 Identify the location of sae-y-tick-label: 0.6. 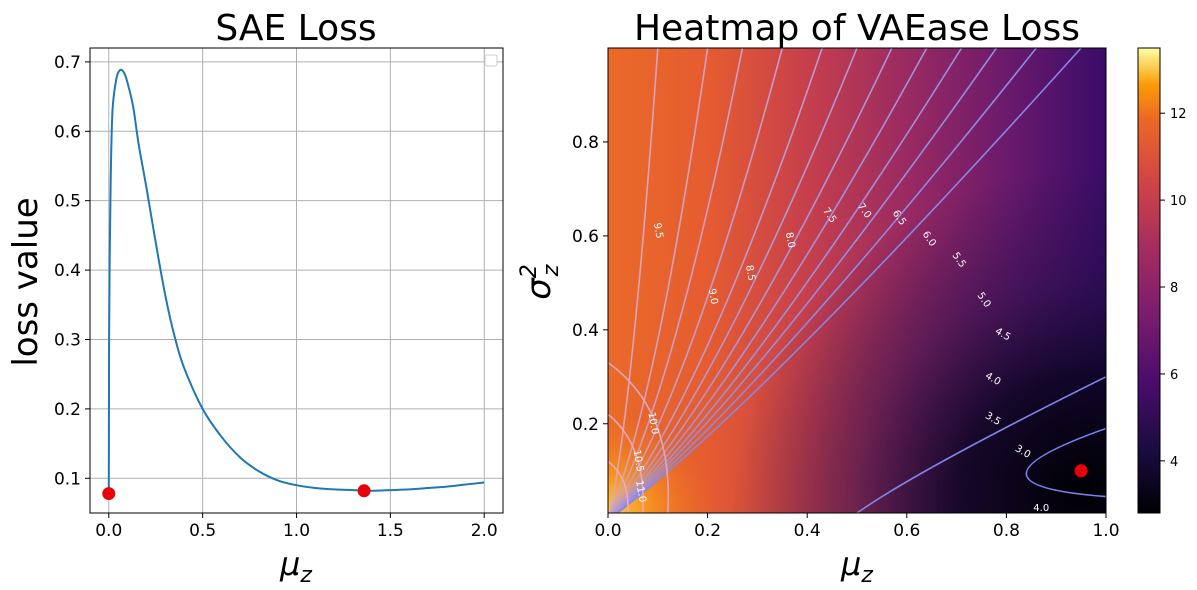
(67, 132).